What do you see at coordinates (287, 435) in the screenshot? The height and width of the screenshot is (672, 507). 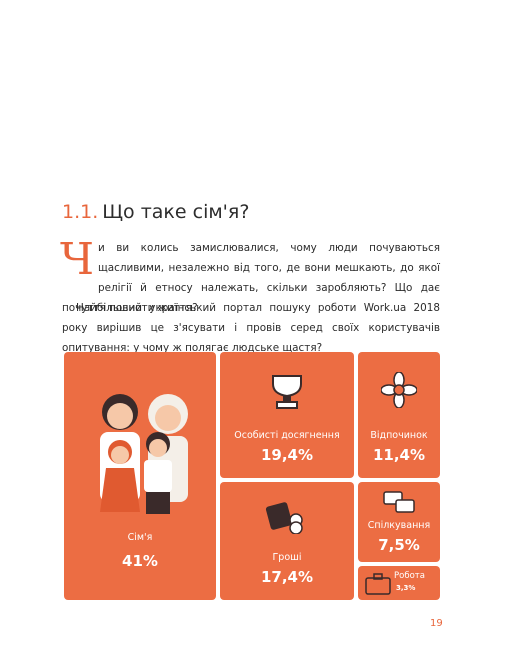 I see `tile-label: Особисті досягнення` at bounding box center [287, 435].